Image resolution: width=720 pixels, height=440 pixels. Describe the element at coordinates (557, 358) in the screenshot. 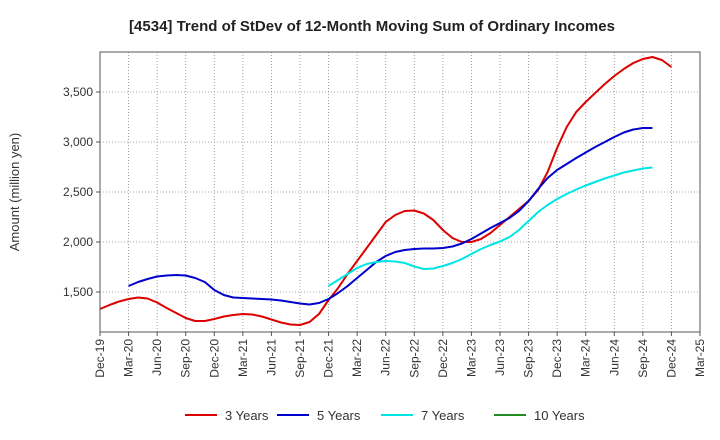

I see `x-tick-label: Dec-23` at that location.